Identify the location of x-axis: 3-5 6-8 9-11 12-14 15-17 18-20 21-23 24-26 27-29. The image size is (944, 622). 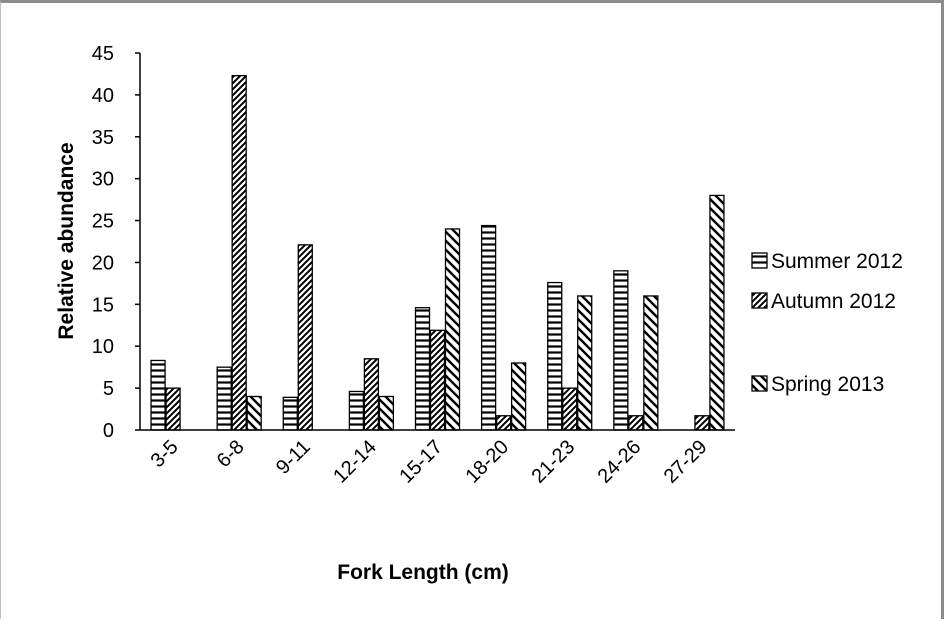
(429, 462).